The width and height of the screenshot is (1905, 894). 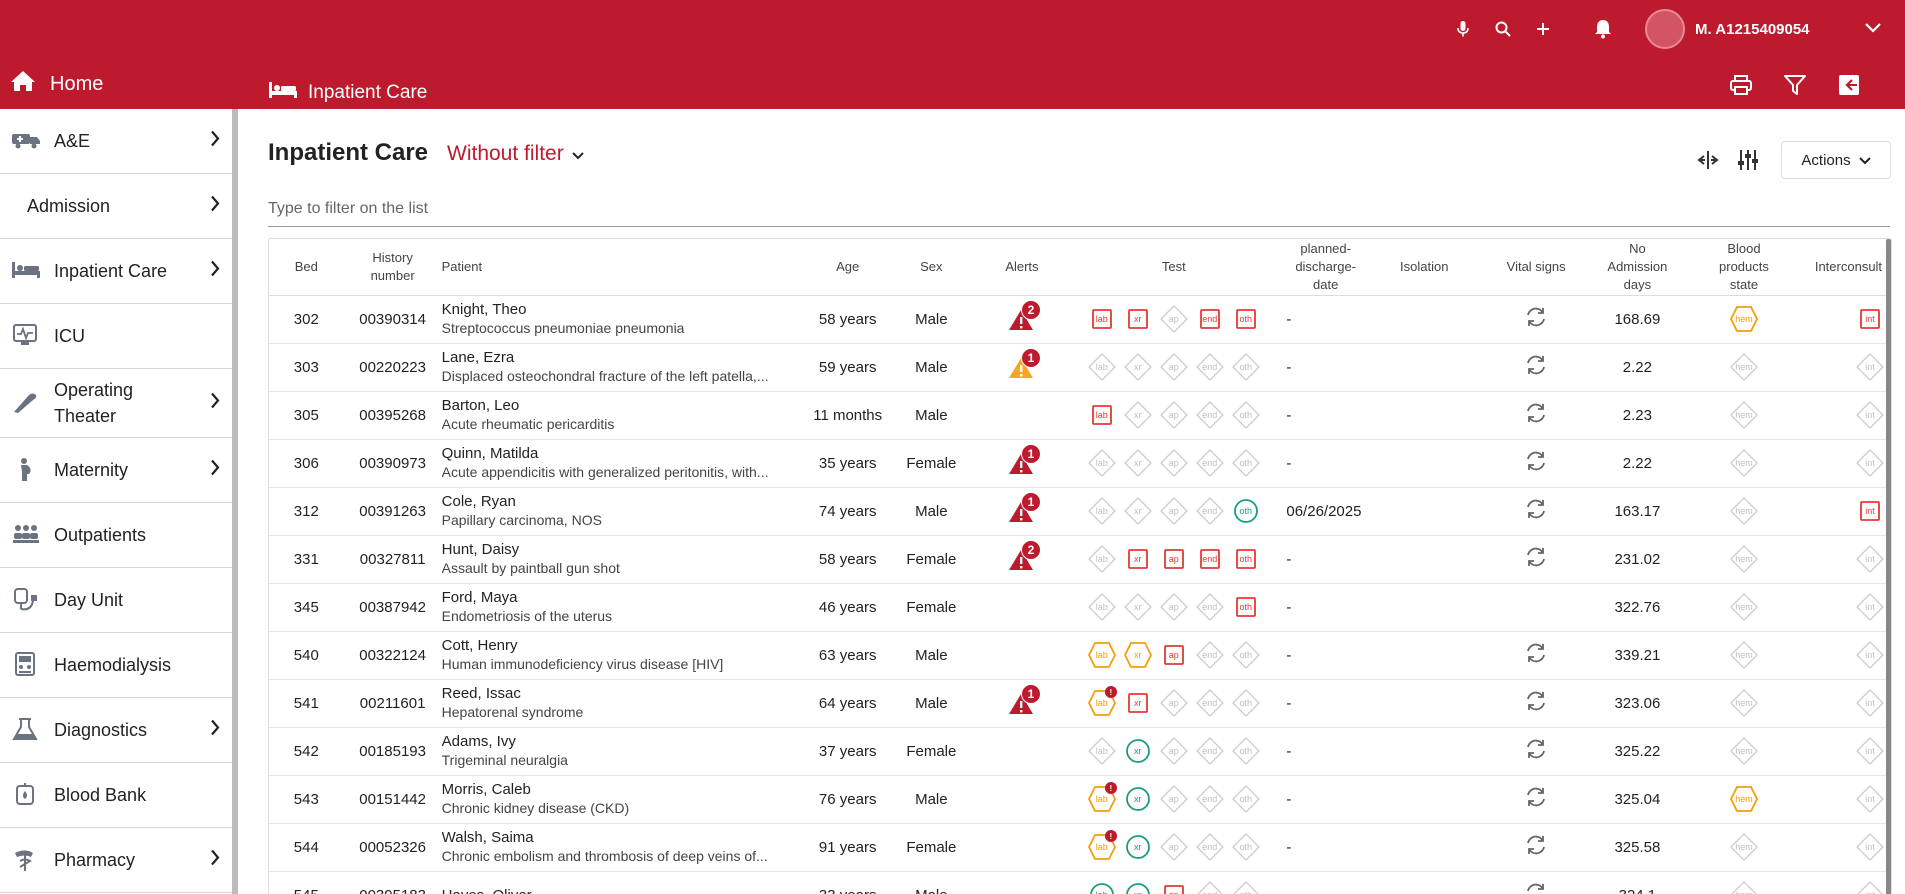 I want to click on column-header-interconsult: Interconsult, so click(x=1848, y=267).